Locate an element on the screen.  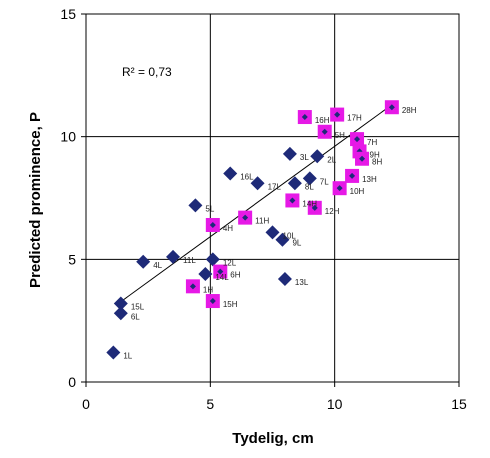
point-label: 15L is located at coordinates (138, 306).